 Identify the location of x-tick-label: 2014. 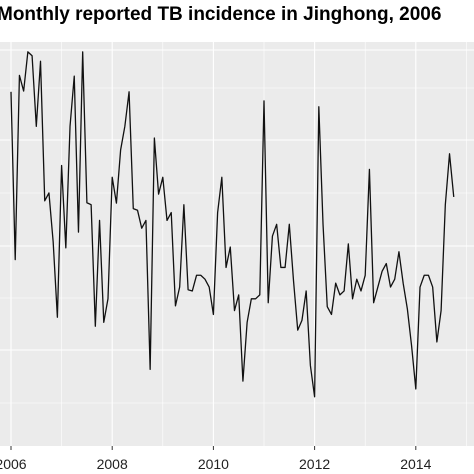
(415, 464).